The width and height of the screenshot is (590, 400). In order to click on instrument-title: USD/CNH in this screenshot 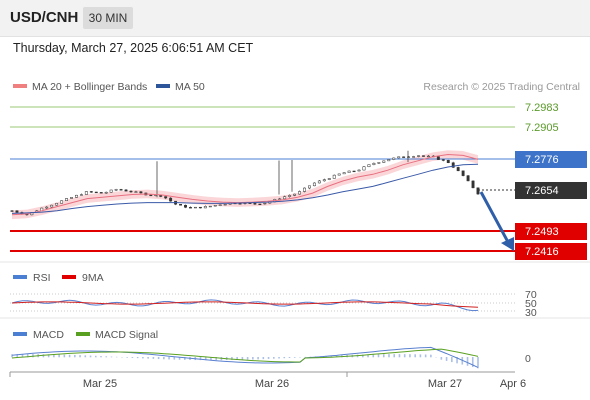, I will do `click(44, 17)`.